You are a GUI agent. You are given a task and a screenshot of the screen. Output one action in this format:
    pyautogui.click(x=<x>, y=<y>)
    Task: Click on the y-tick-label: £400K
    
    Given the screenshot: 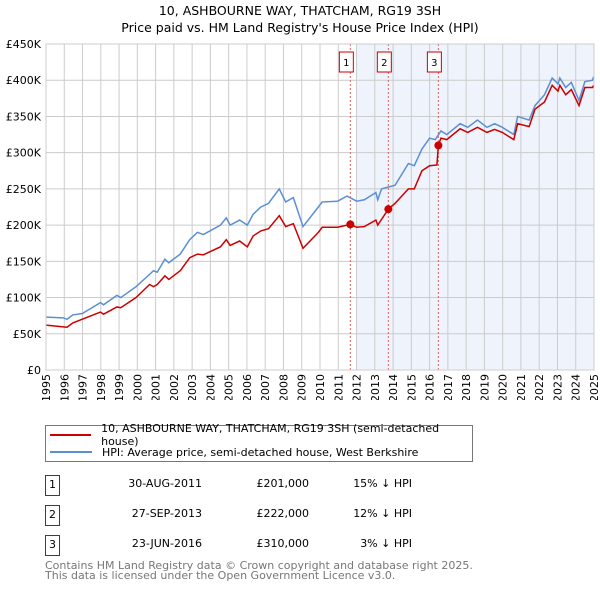 What is the action you would take?
    pyautogui.click(x=24, y=80)
    